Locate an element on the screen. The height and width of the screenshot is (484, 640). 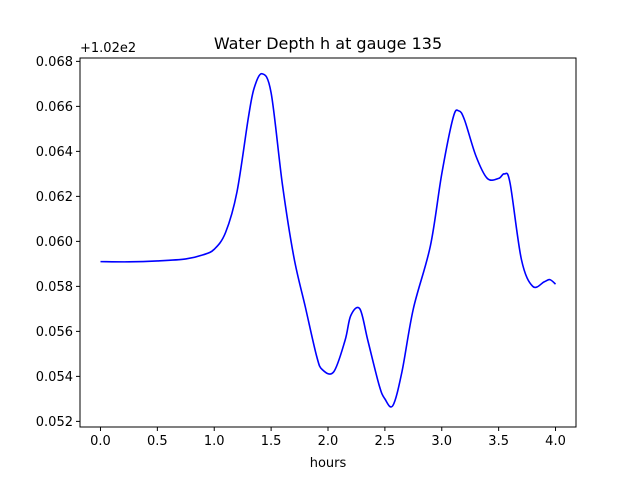
x-tick-label: 1.0 is located at coordinates (214, 441).